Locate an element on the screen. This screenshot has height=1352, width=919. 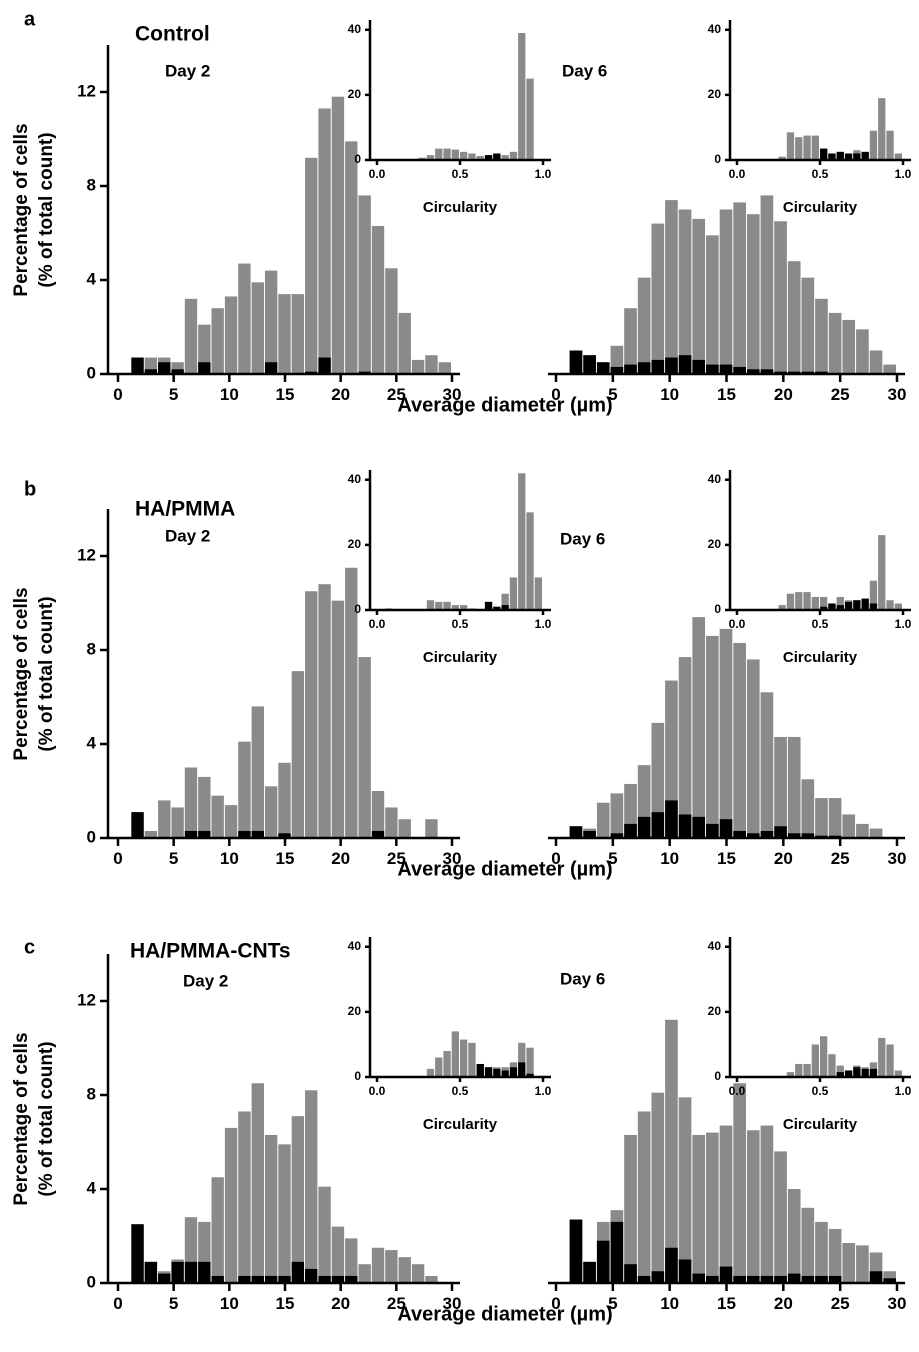
panel-letter: c is located at coordinates (29, 947).